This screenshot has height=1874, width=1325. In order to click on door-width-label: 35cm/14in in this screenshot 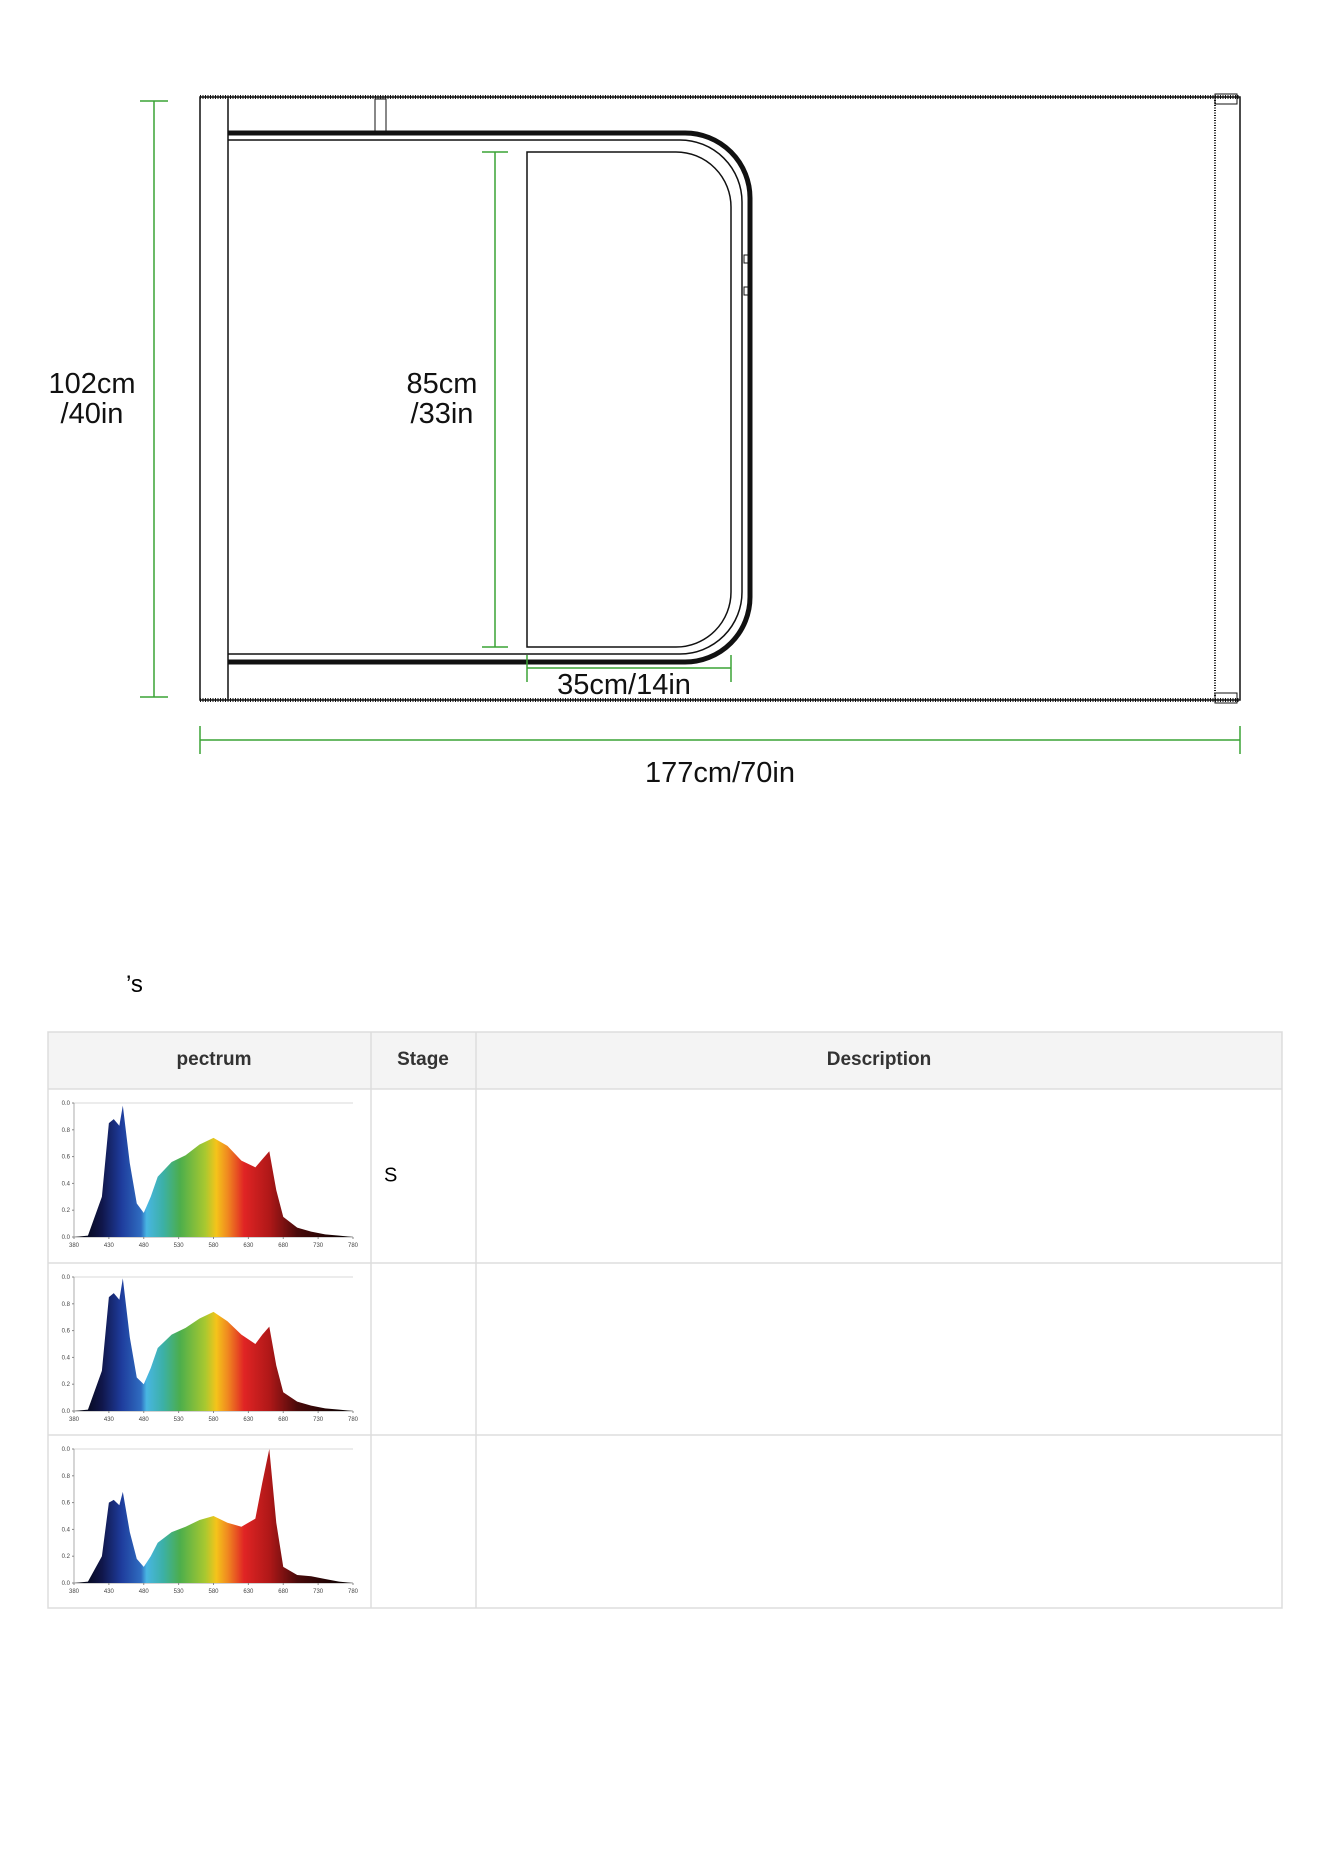, I will do `click(624, 685)`.